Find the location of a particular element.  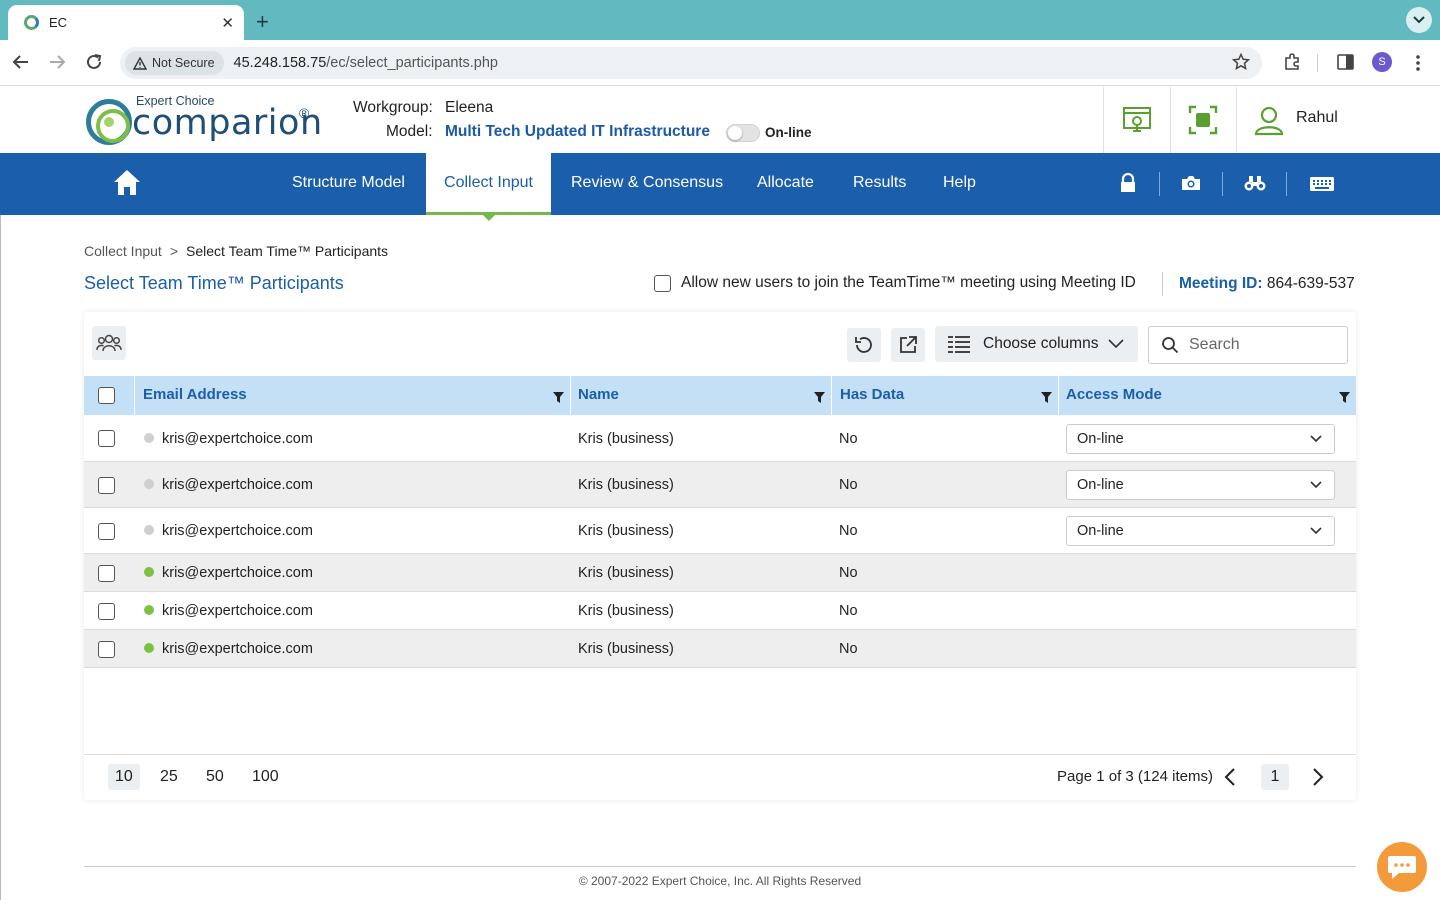

group-users-button is located at coordinates (109, 343).